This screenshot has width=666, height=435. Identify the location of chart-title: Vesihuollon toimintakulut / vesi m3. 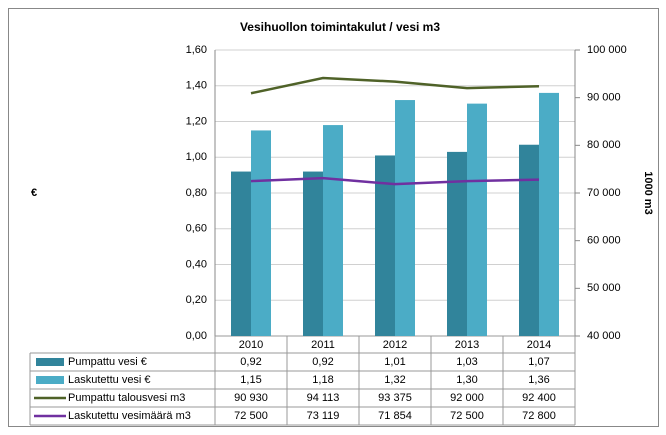
(340, 27).